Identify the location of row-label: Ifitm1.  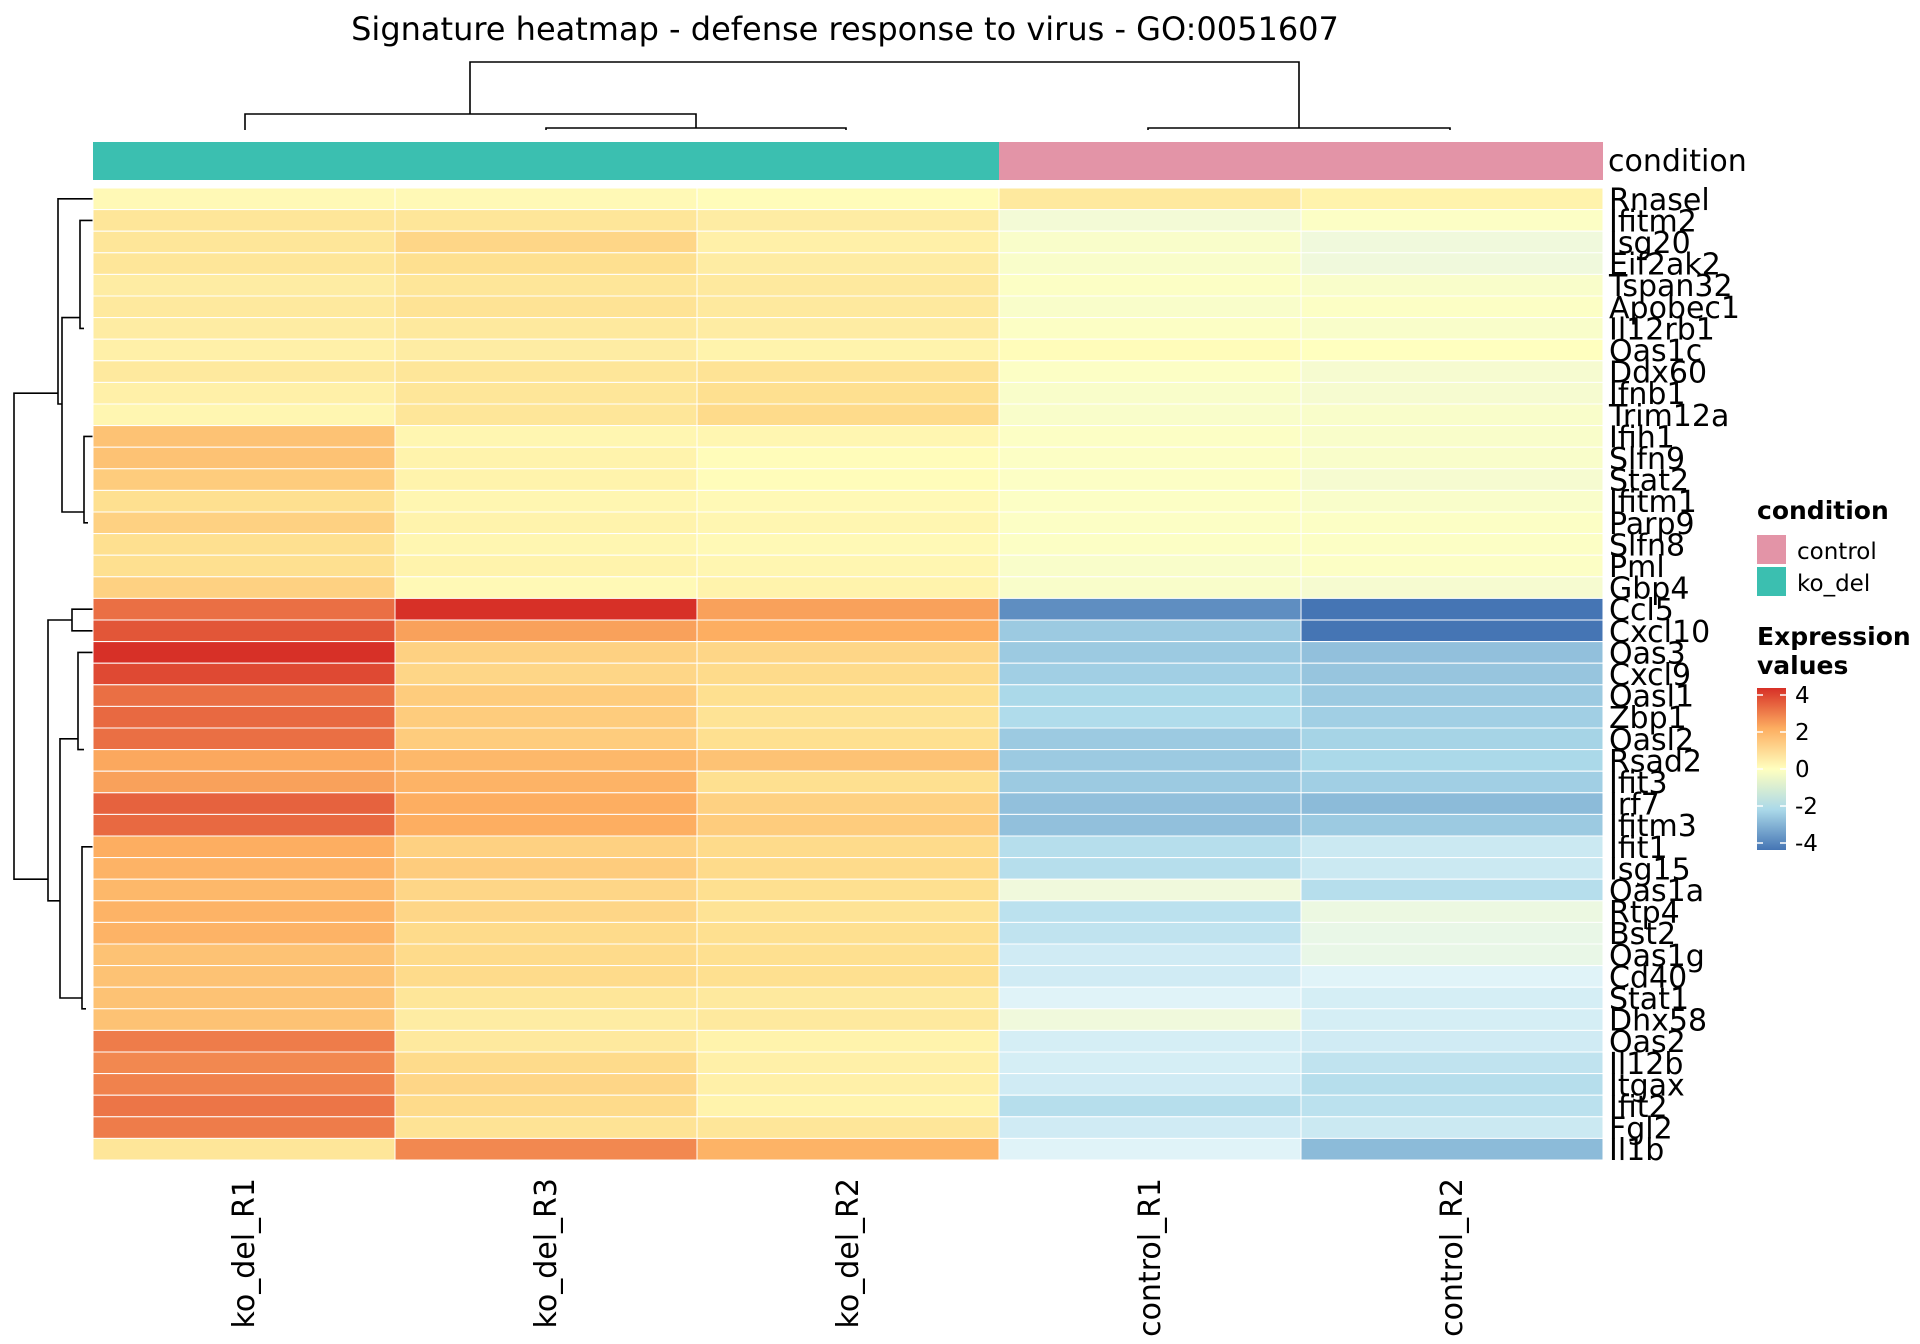
(1653, 502).